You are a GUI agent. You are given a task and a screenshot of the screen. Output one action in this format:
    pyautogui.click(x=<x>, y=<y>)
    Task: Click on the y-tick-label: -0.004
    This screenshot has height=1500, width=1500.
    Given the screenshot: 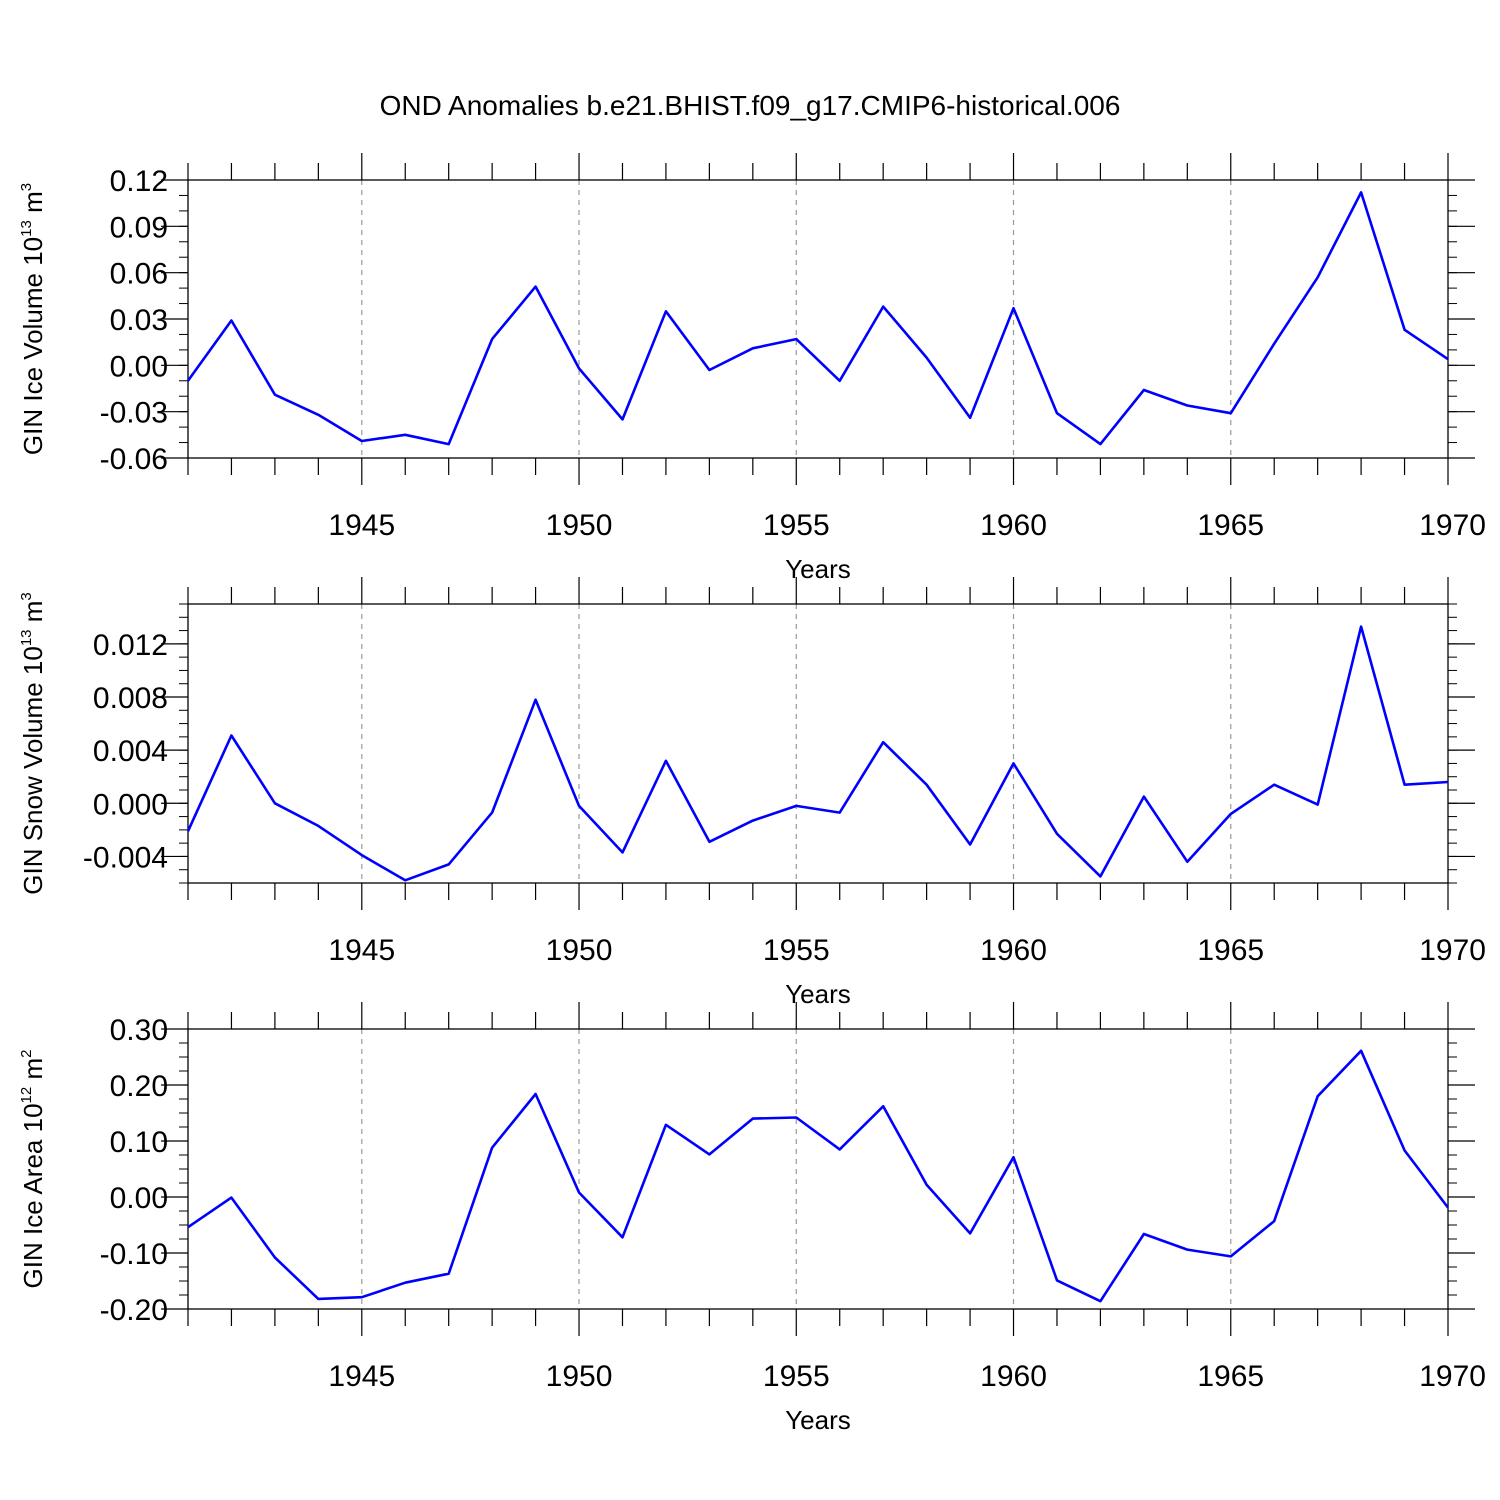 What is the action you would take?
    pyautogui.click(x=125, y=857)
    